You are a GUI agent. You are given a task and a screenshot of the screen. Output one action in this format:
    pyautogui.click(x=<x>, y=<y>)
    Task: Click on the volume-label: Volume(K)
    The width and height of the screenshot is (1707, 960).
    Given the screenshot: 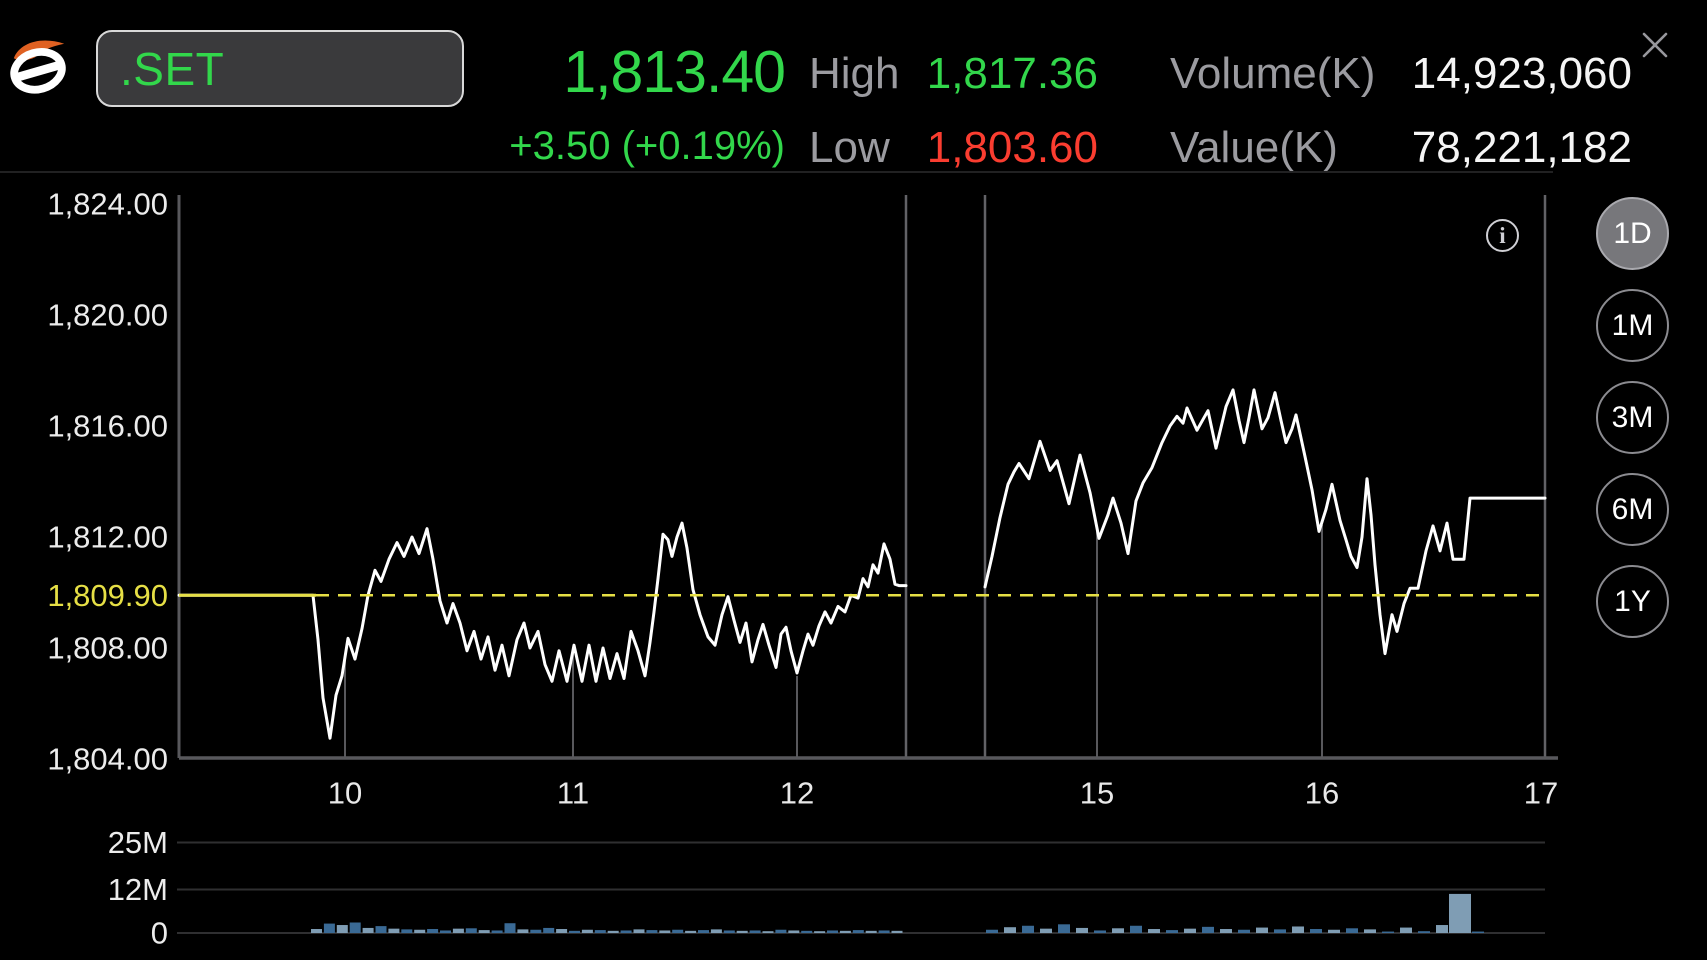 What is the action you would take?
    pyautogui.click(x=1273, y=73)
    